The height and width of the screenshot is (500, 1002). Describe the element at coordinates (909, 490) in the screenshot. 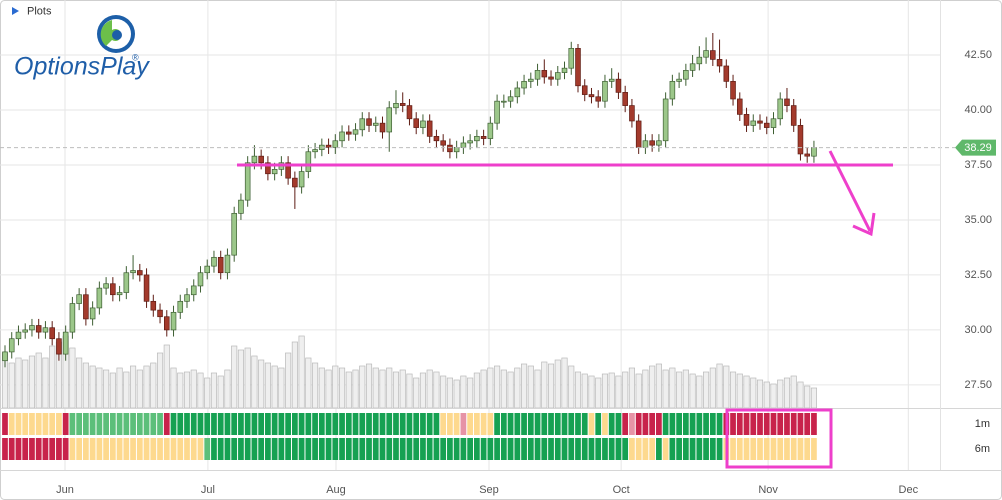

I see `x-tick-label: Dec` at that location.